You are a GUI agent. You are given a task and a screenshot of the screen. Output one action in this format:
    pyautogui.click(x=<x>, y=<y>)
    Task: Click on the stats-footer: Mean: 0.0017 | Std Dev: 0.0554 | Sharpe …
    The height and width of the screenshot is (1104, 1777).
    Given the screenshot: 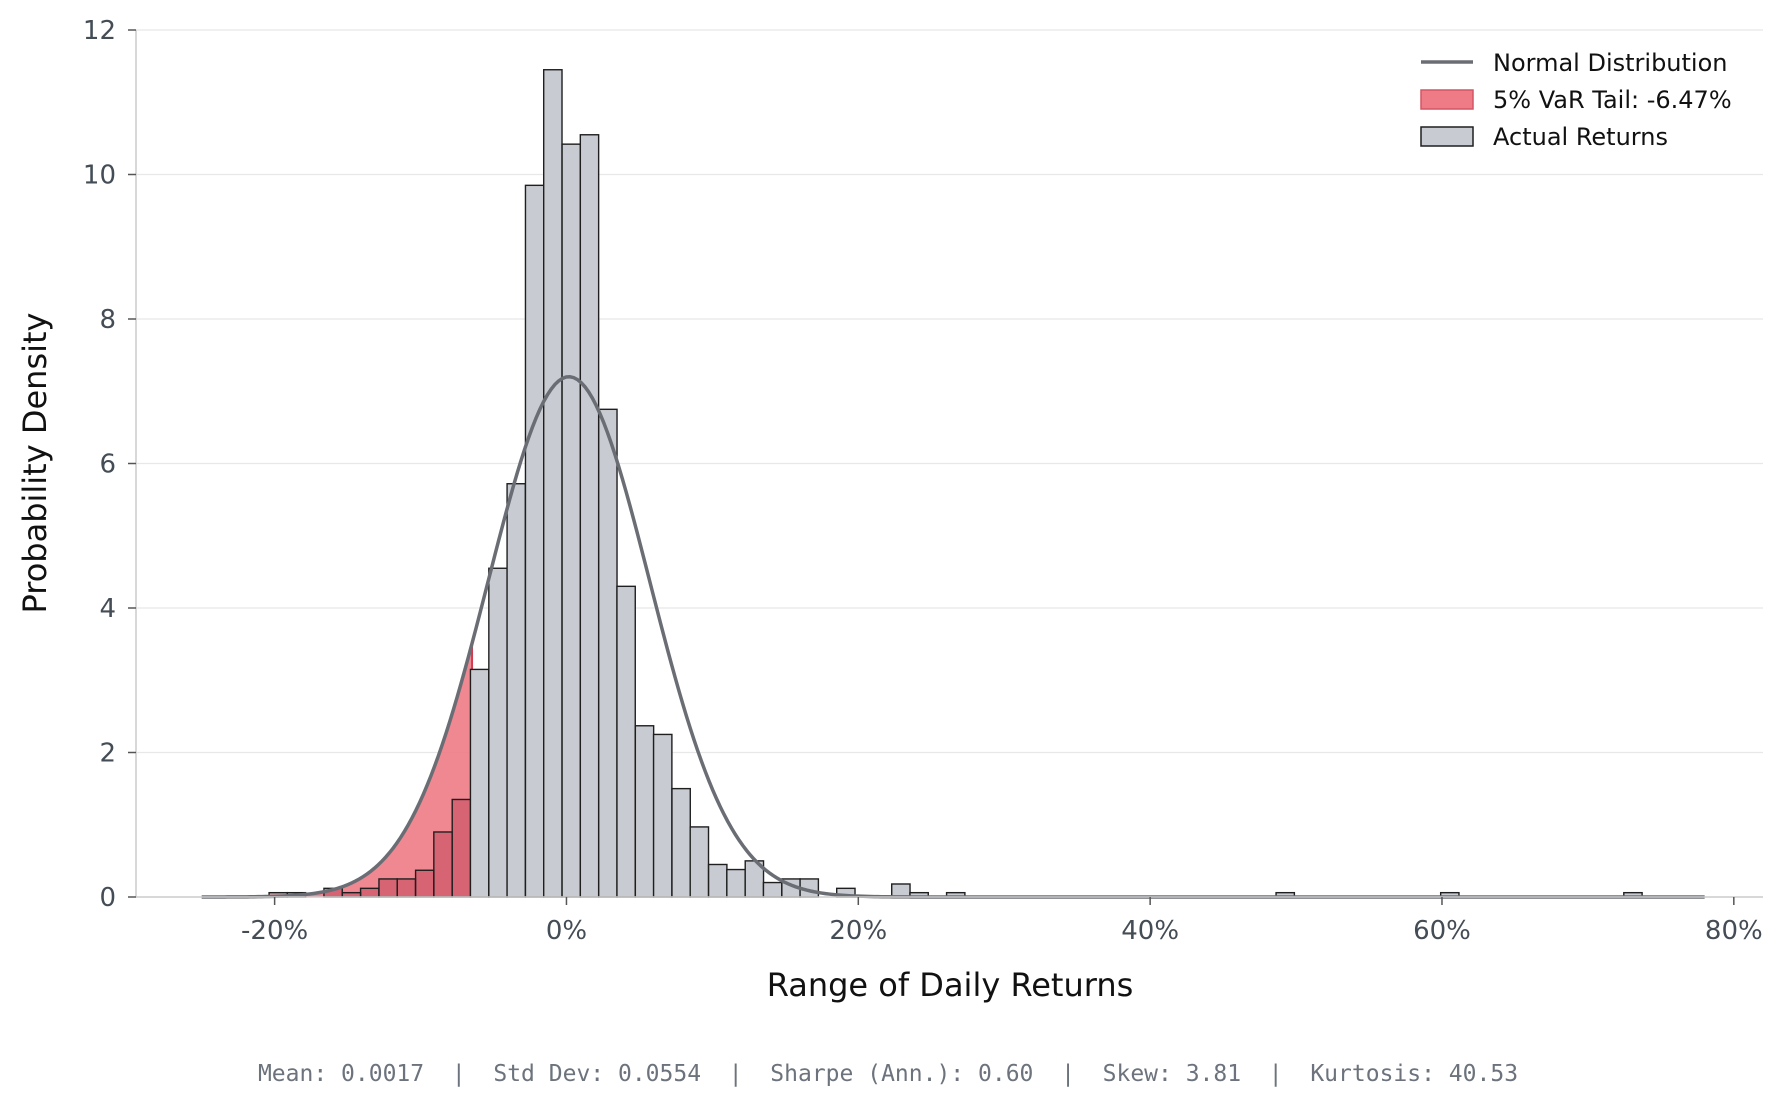 What is the action you would take?
    pyautogui.click(x=888, y=1074)
    